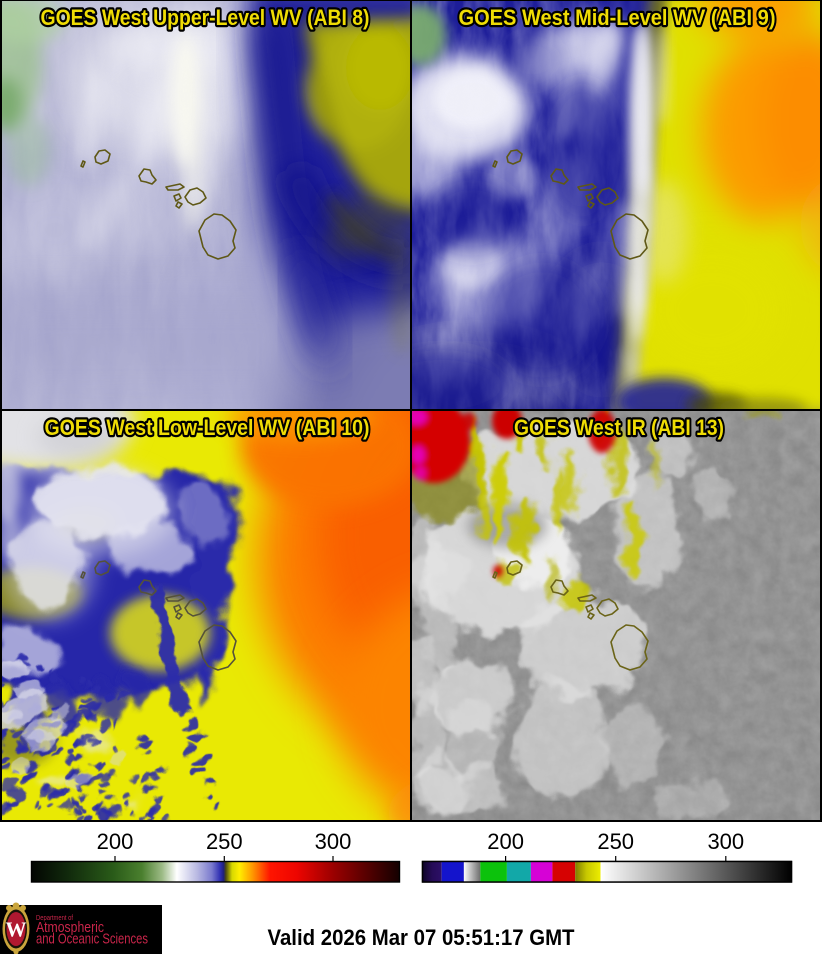 Image resolution: width=822 pixels, height=954 pixels. Describe the element at coordinates (619, 427) in the screenshot. I see `svg-text: GOES West IR (ABI 13)` at that location.